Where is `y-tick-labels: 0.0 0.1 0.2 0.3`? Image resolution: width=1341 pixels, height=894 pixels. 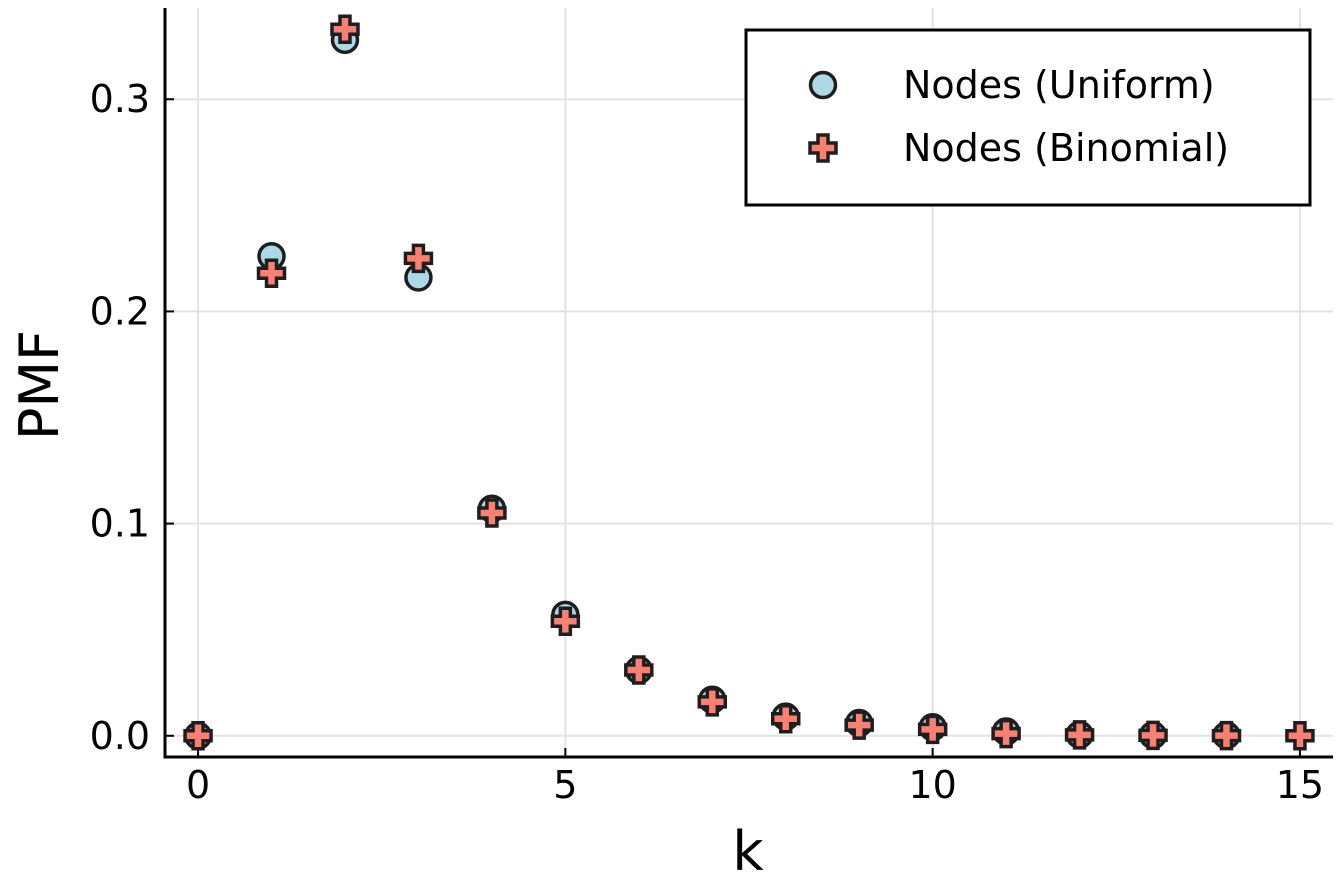
y-tick-labels: 0.0 0.1 0.2 0.3 is located at coordinates (120, 417).